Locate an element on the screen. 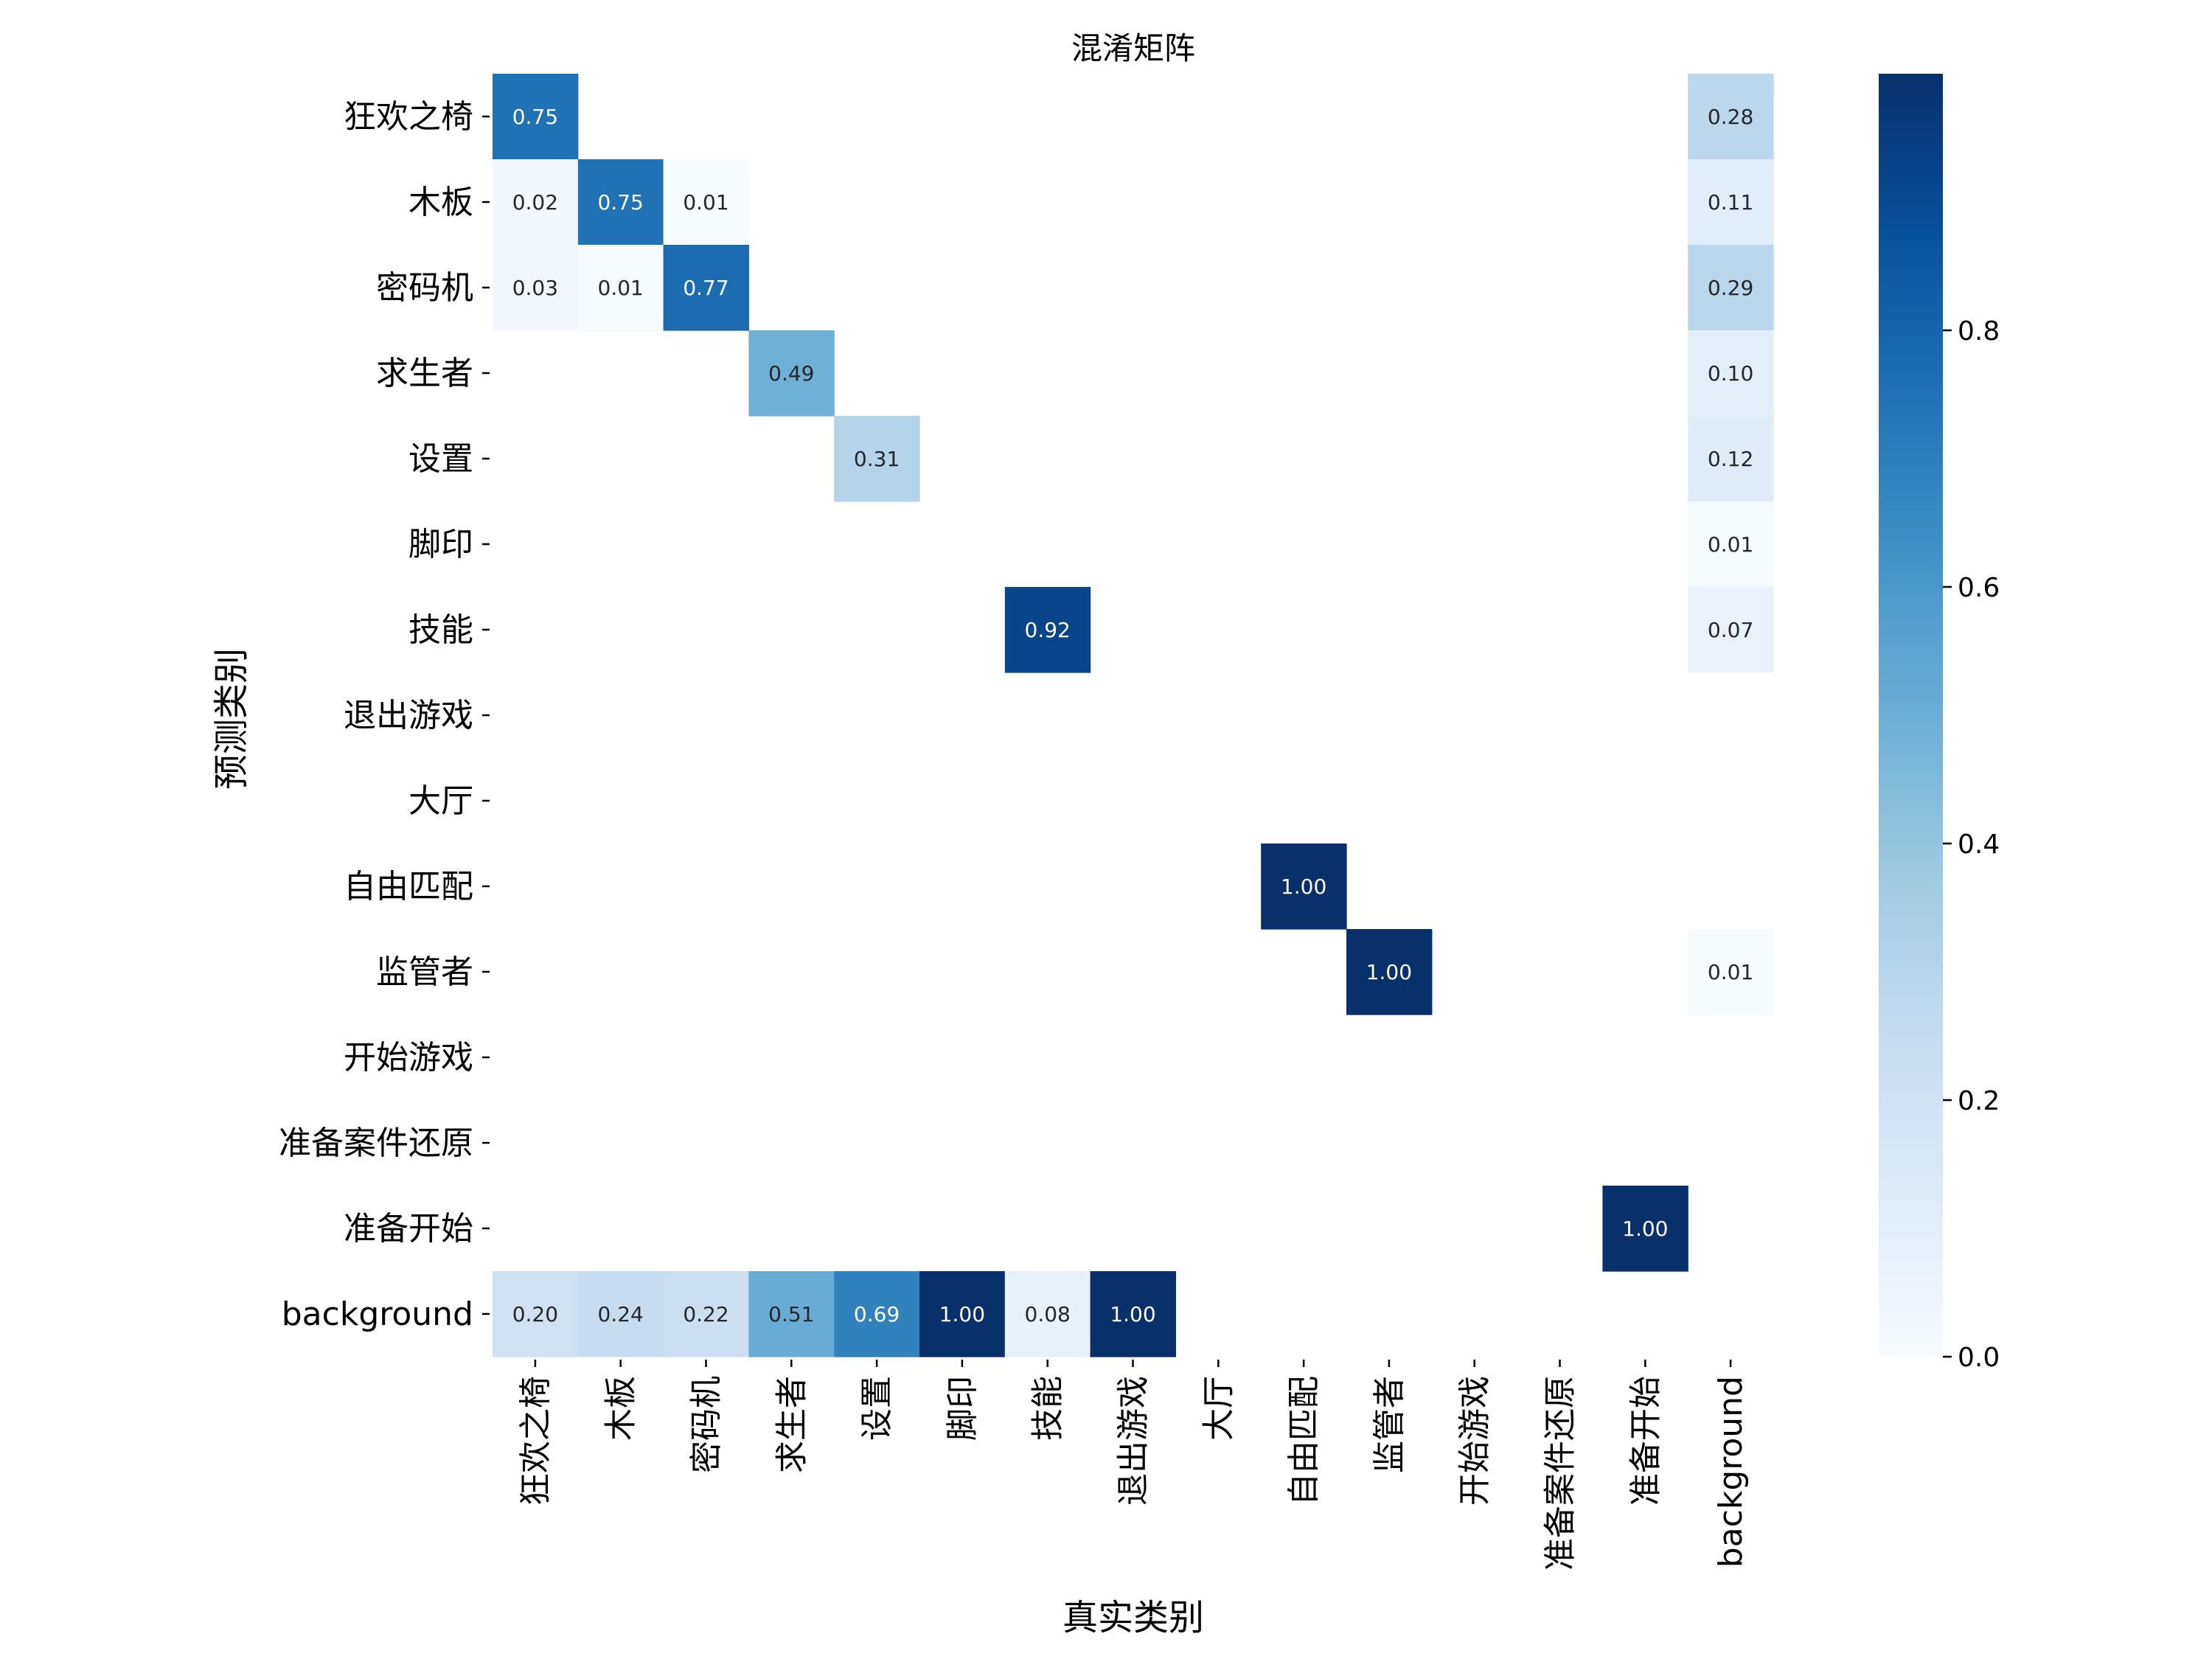 The image size is (2212, 1659). y-tick-label: 准备案件还原 is located at coordinates (376, 1143).